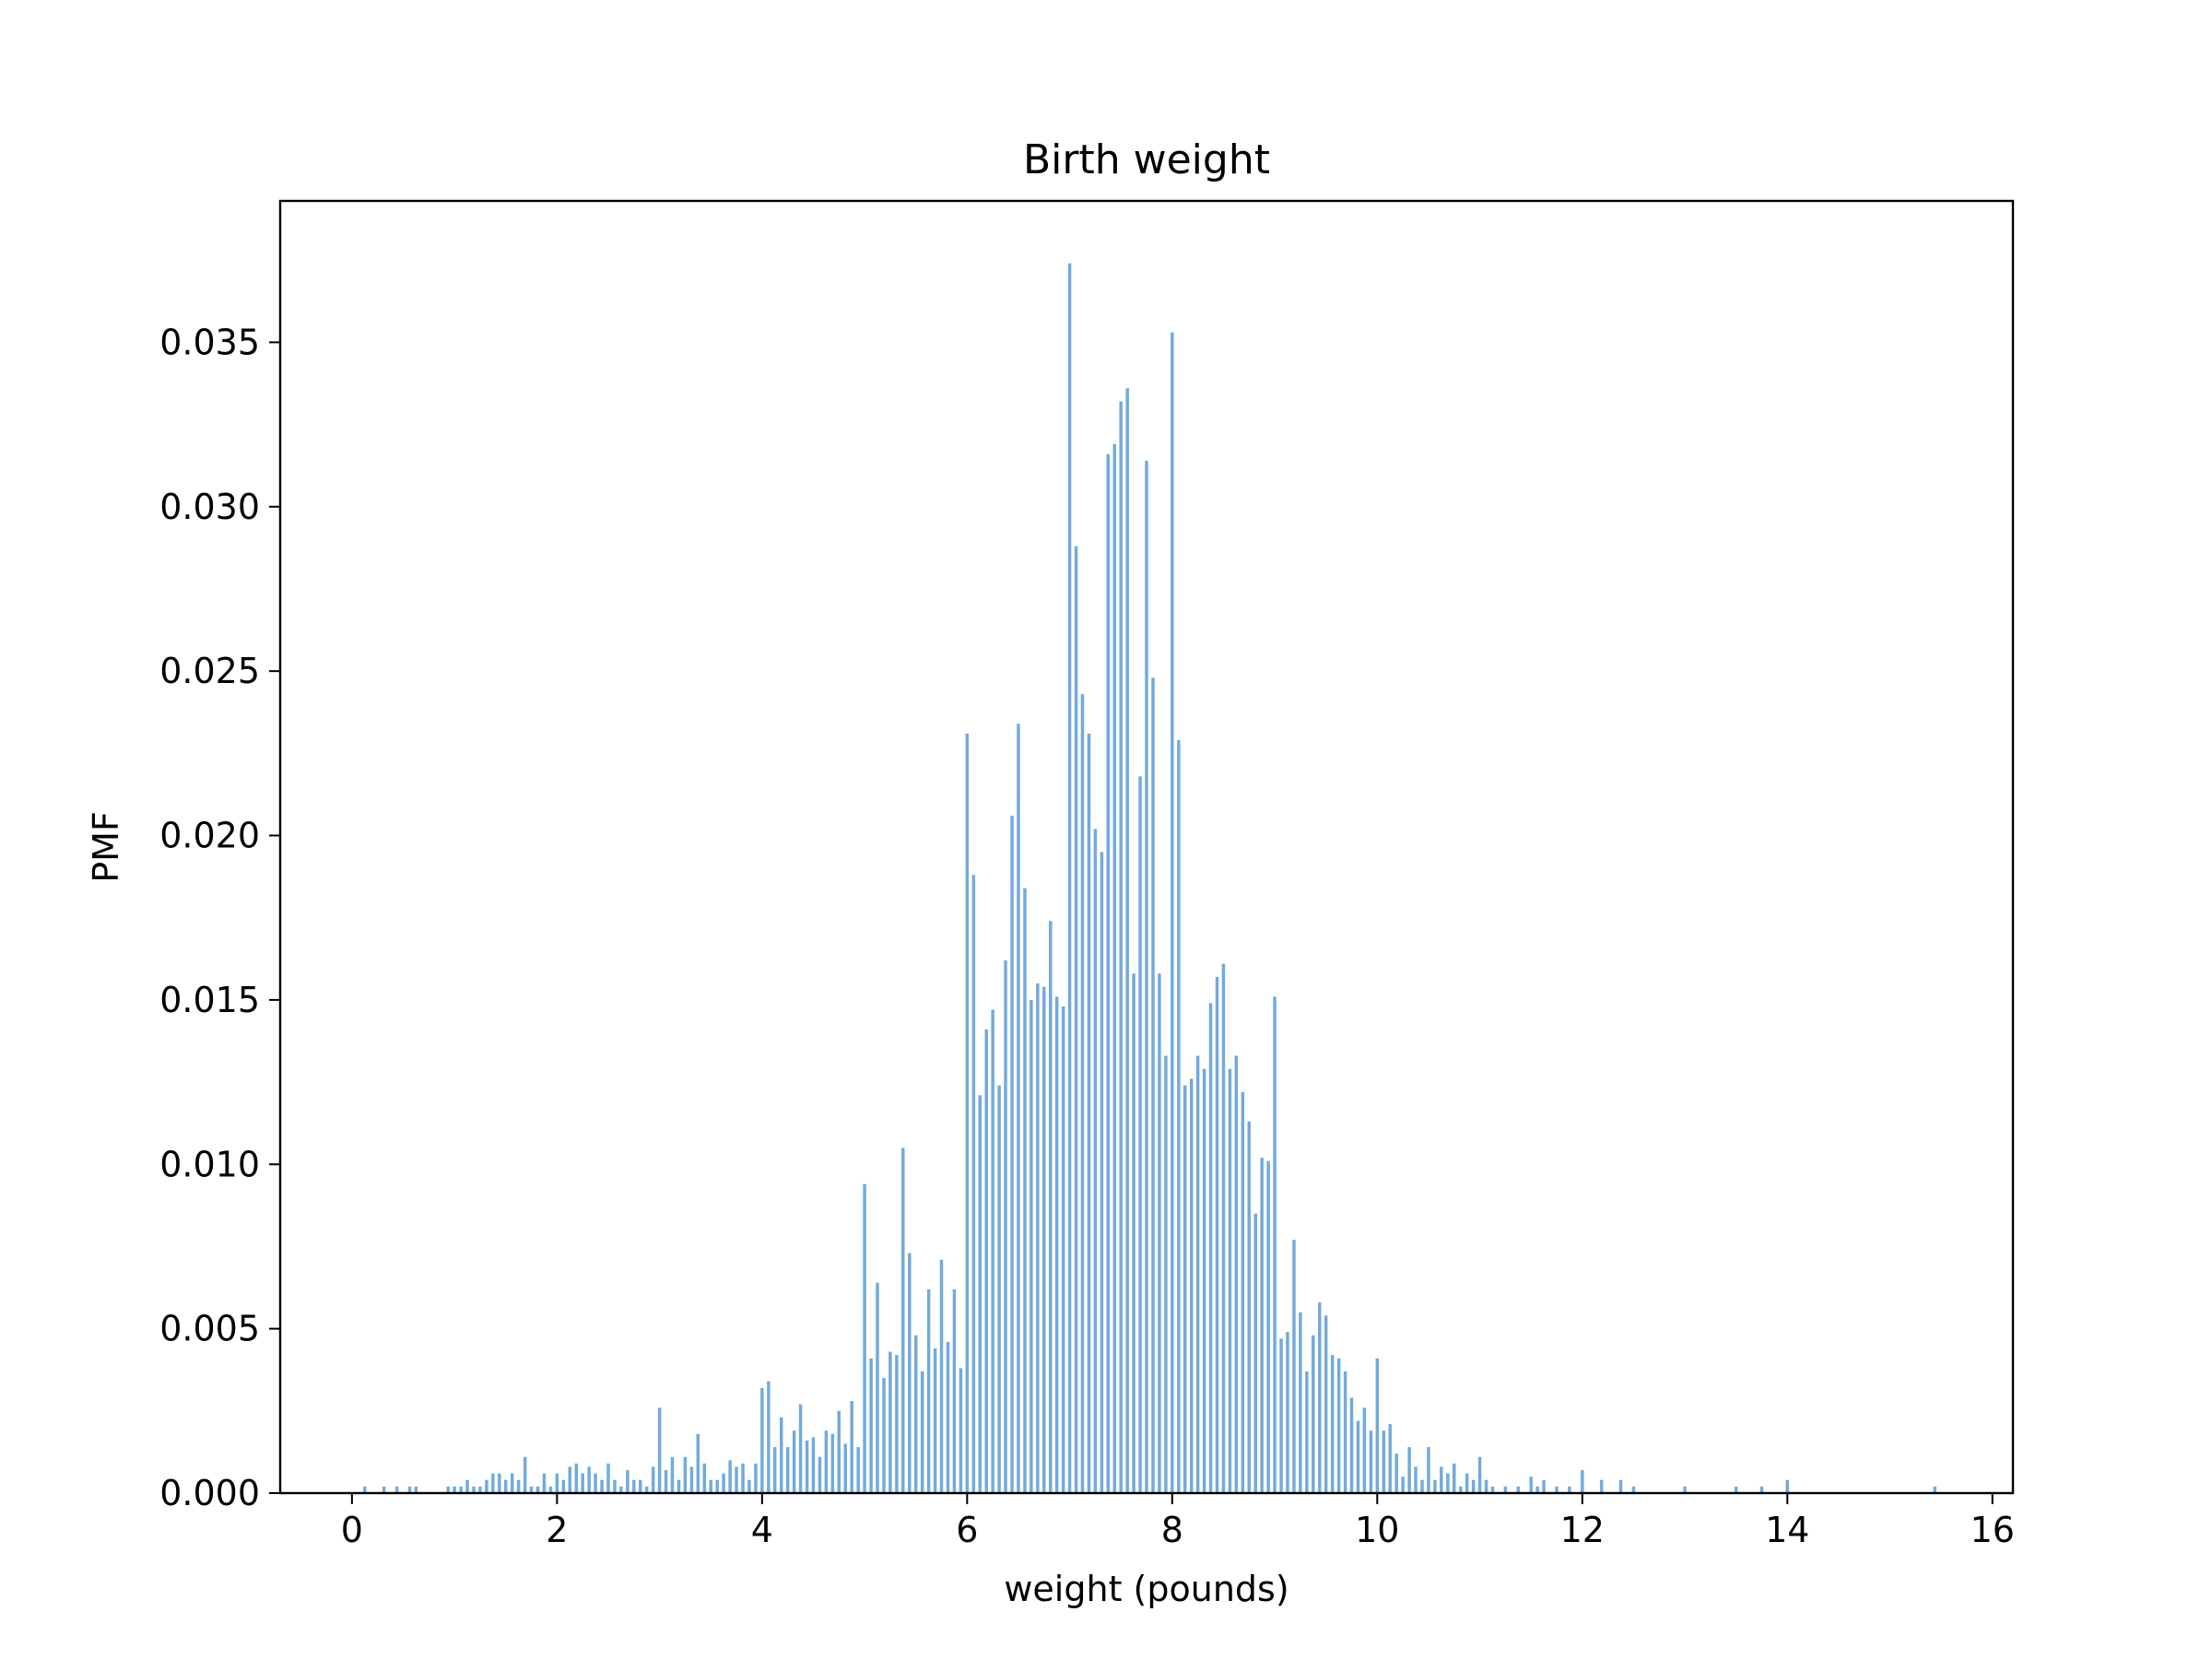  What do you see at coordinates (106, 847) in the screenshot?
I see `y-axis-label: PMF` at bounding box center [106, 847].